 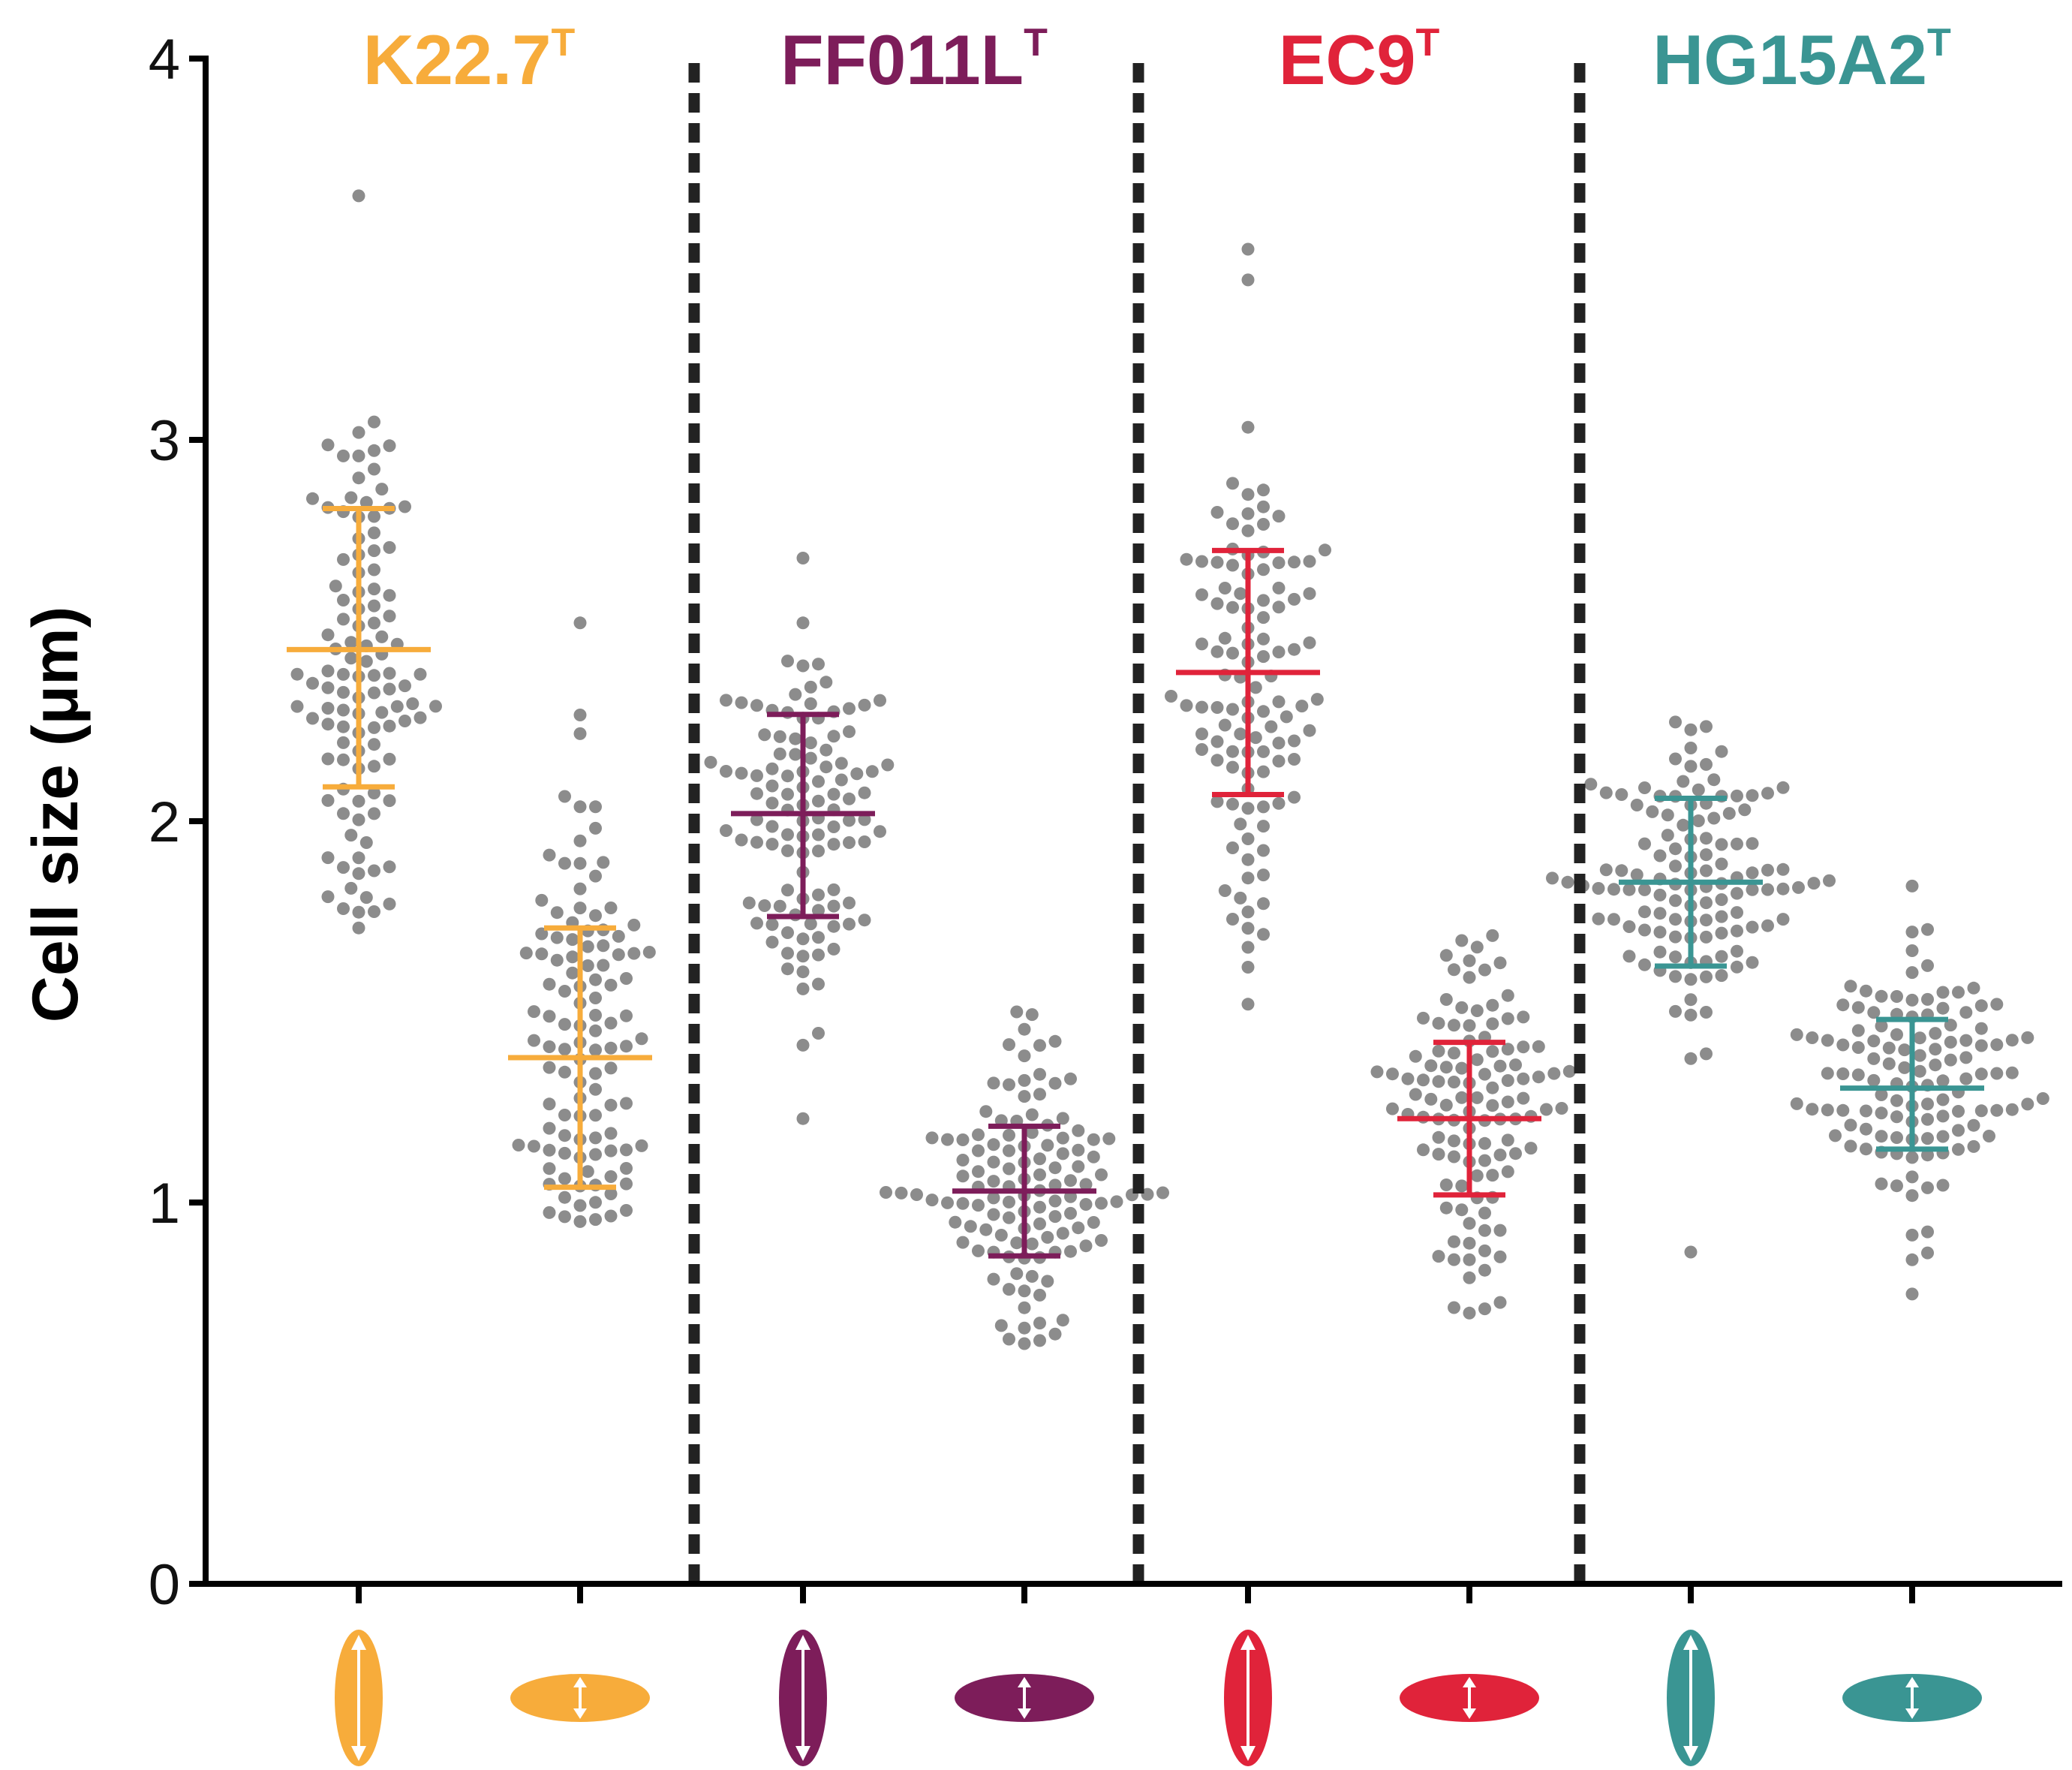 I want to click on y-tick-label: 1, so click(x=164, y=1204).